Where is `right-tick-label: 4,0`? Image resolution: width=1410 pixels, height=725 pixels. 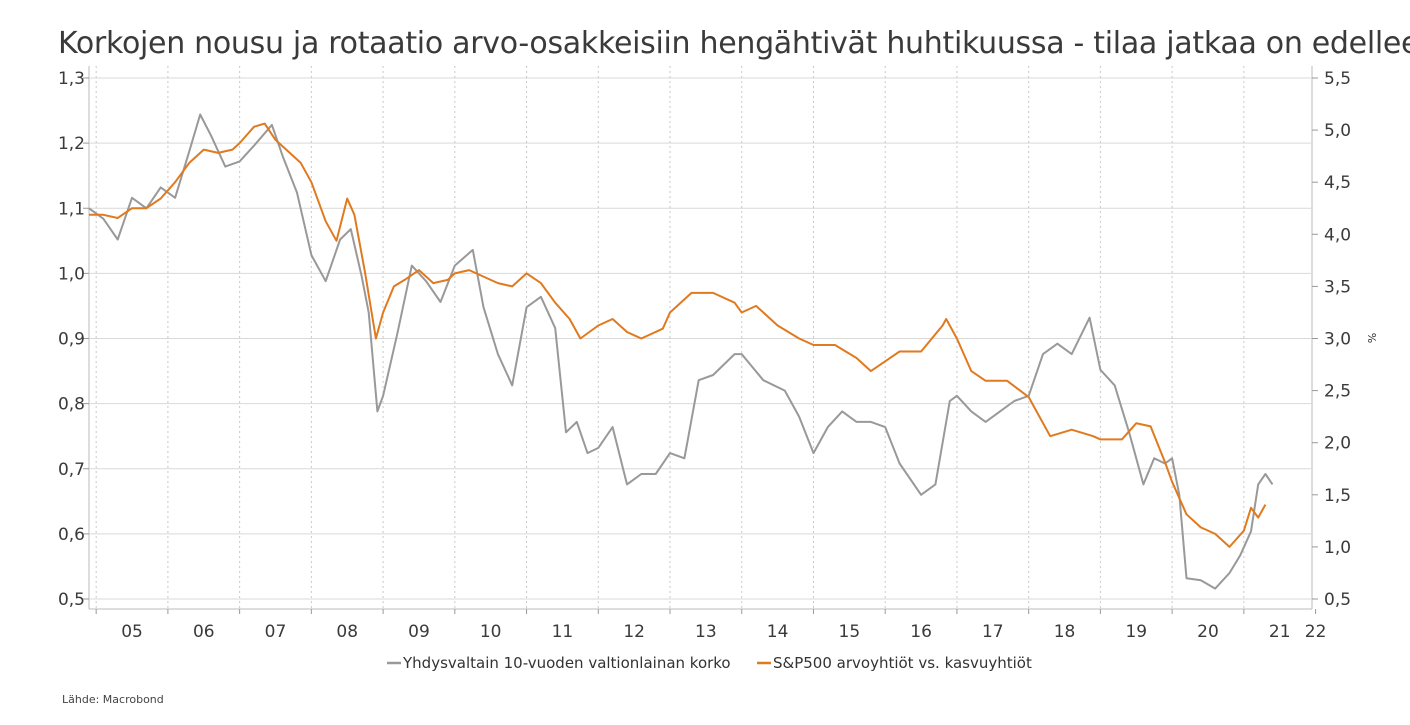 right-tick-label: 4,0 is located at coordinates (1337, 235).